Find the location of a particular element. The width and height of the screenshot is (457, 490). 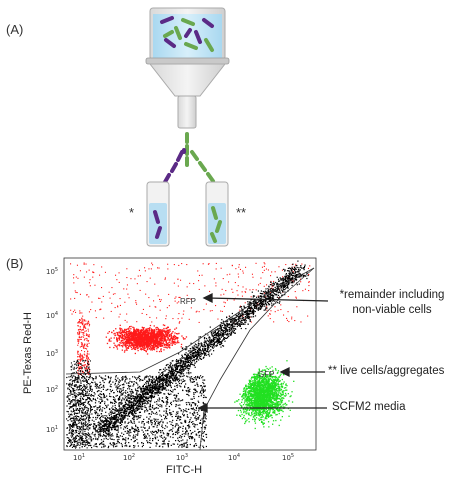

x-tick-3: 103 is located at coordinates (182, 457).